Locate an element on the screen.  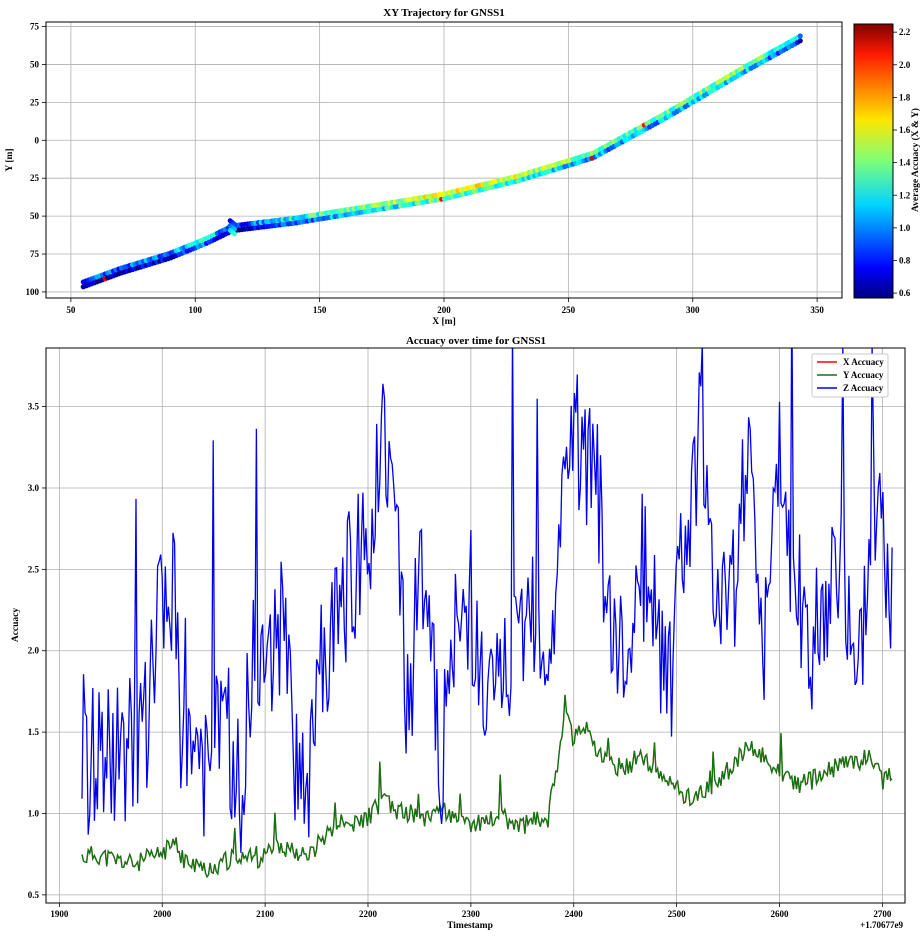
x-tick-label: 1900 is located at coordinates (59, 914).